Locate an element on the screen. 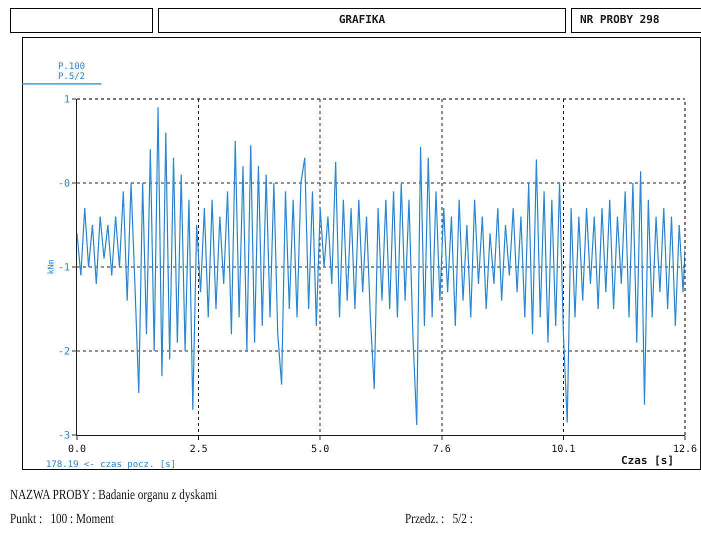  text: Przedz. : 5/2 : is located at coordinates (439, 520).